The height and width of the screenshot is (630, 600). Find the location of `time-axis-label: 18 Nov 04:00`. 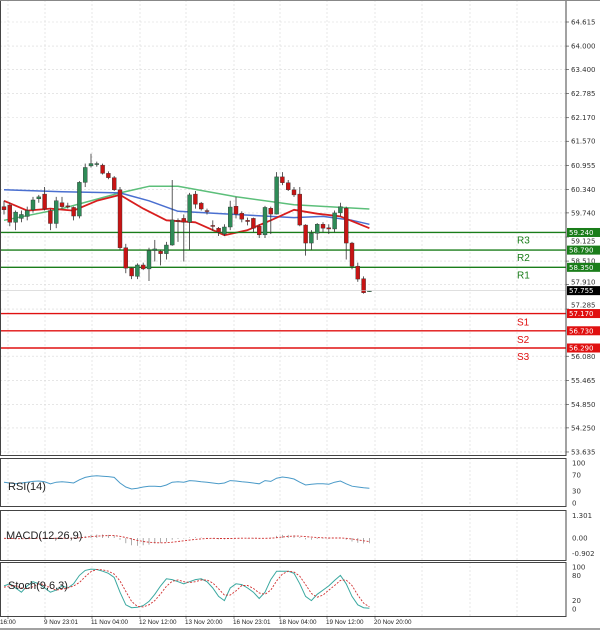

time-axis-label: 18 Nov 04:00 is located at coordinates (298, 622).